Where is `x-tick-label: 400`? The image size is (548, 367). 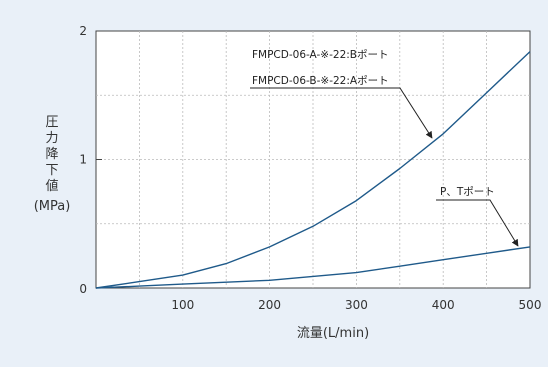 x-tick-label: 400 is located at coordinates (443, 305).